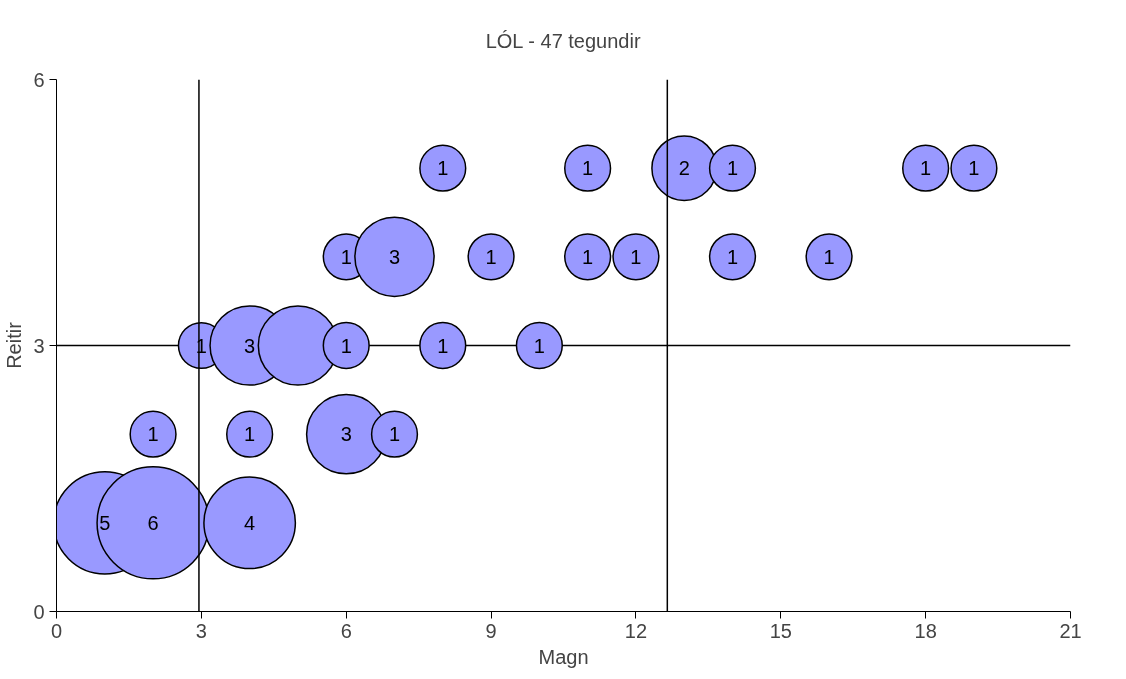 The height and width of the screenshot is (679, 1126). Describe the element at coordinates (14, 345) in the screenshot. I see `y-axis-title: Reitir` at that location.